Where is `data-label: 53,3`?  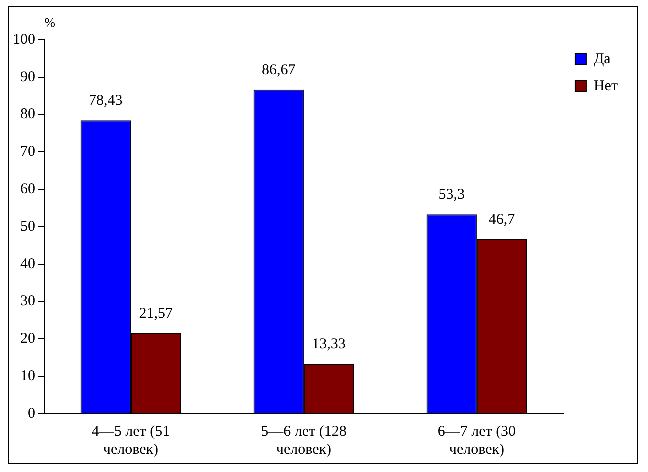 data-label: 53,3 is located at coordinates (452, 195).